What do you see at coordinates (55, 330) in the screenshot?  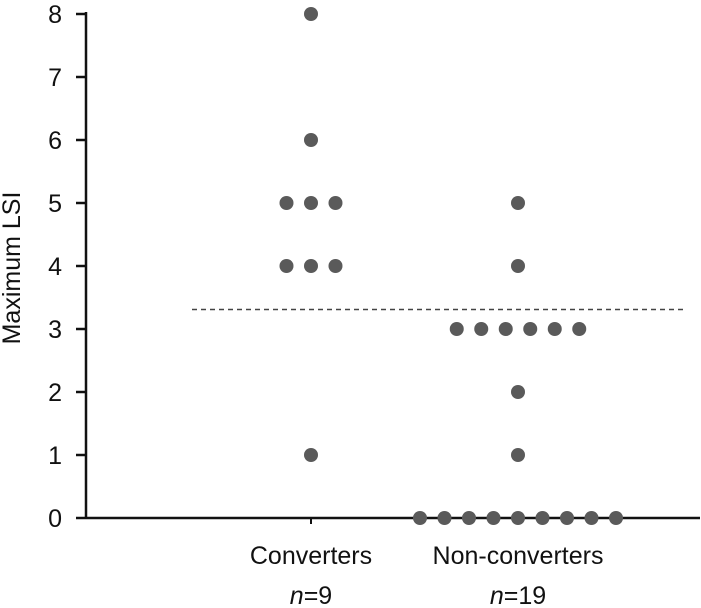 I see `y-tick-label: 3` at bounding box center [55, 330].